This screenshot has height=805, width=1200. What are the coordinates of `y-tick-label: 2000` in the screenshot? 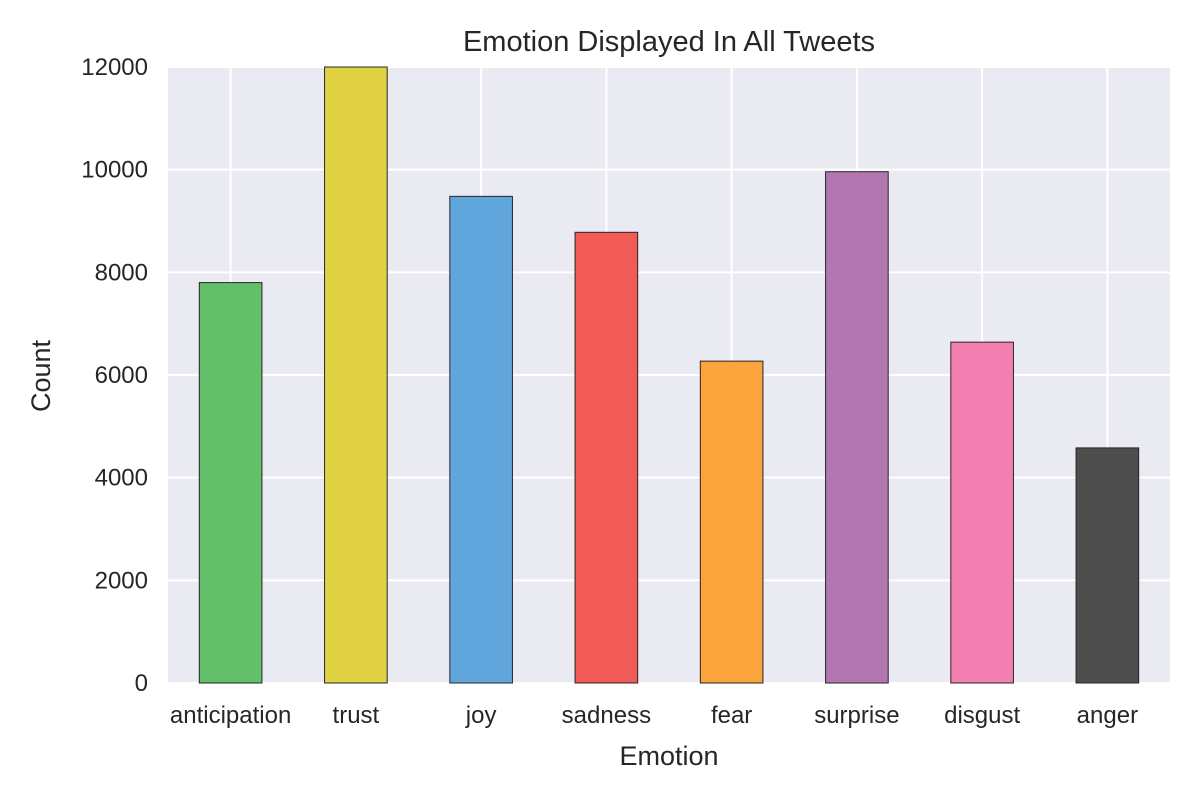 It's located at (121, 580).